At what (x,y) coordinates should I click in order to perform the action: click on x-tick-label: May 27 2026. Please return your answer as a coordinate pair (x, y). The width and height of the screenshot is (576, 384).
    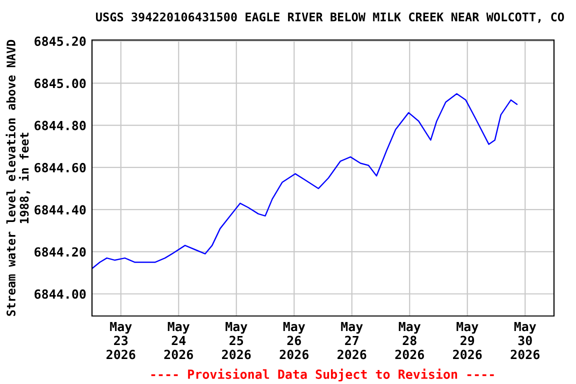
    Looking at the image, I should click on (352, 341).